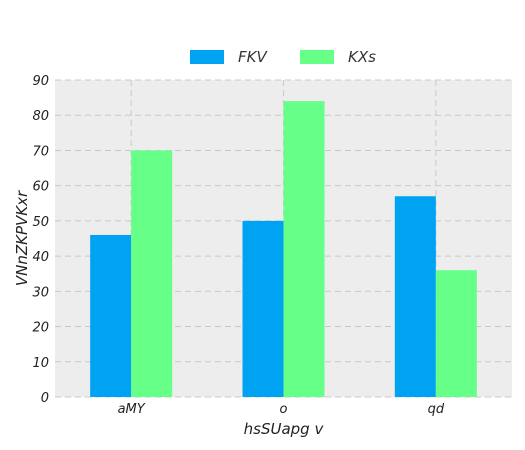 Image resolution: width=525 pixels, height=450 pixels. What do you see at coordinates (338, 57) in the screenshot?
I see `legend-item-series-2: KXs` at bounding box center [338, 57].